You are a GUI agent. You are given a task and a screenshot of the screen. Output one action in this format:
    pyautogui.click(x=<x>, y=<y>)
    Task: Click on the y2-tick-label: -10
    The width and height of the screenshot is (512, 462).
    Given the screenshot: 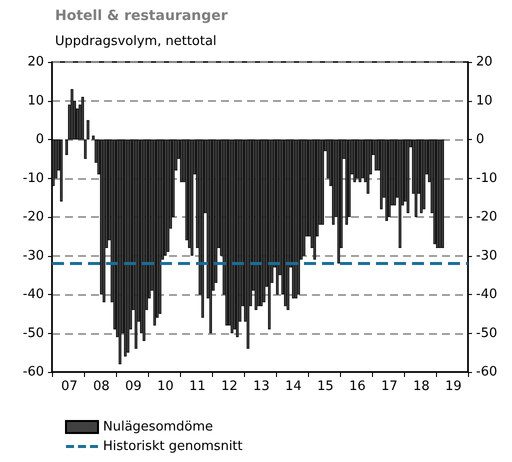 What is the action you would take?
    pyautogui.click(x=487, y=178)
    